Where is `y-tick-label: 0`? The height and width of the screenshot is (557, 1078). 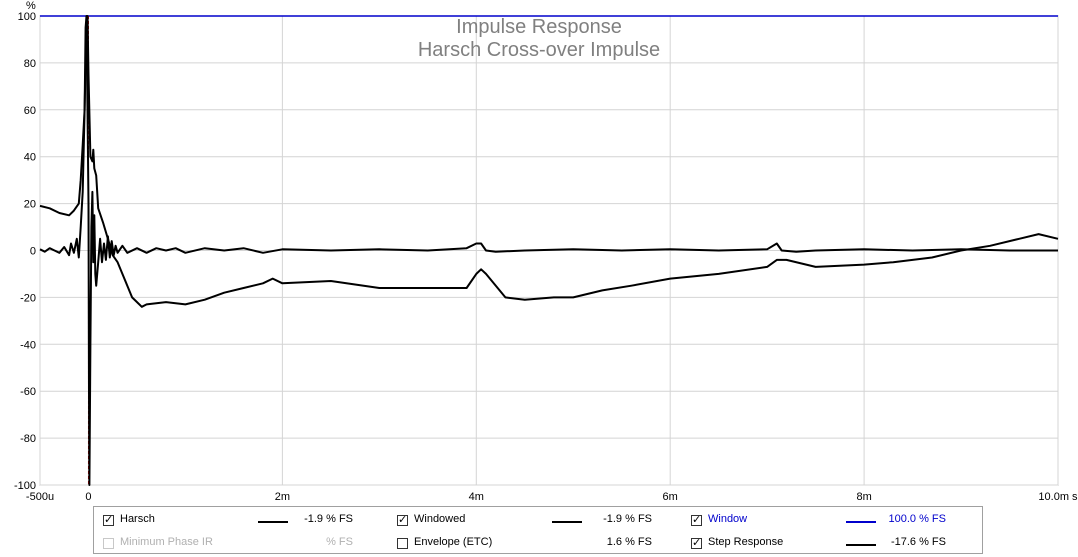
y-tick-label: 0 is located at coordinates (33, 252).